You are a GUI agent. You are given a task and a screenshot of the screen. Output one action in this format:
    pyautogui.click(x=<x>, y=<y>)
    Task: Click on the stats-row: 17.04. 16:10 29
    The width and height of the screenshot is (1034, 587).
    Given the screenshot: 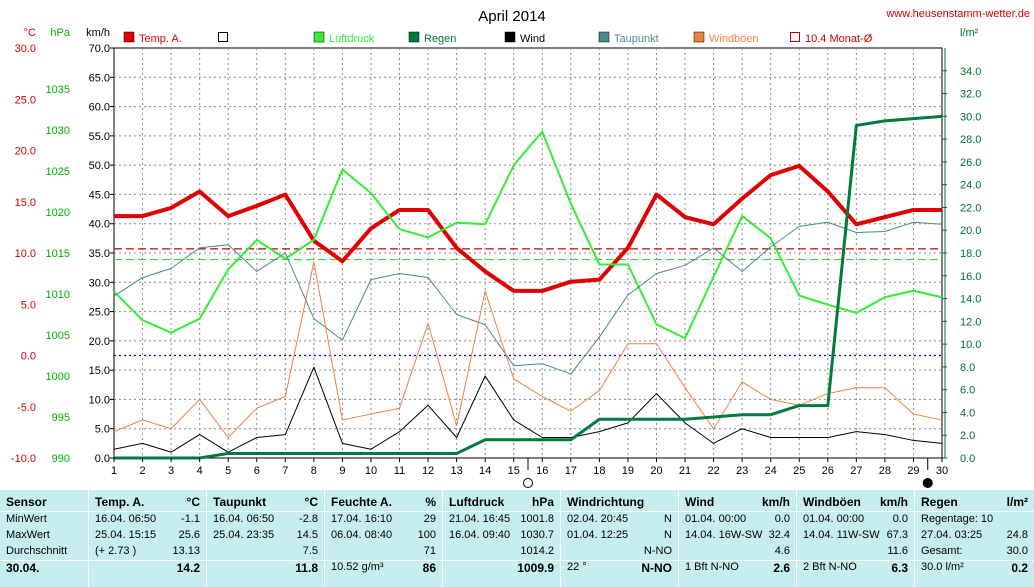 What is the action you would take?
    pyautogui.click(x=383, y=521)
    